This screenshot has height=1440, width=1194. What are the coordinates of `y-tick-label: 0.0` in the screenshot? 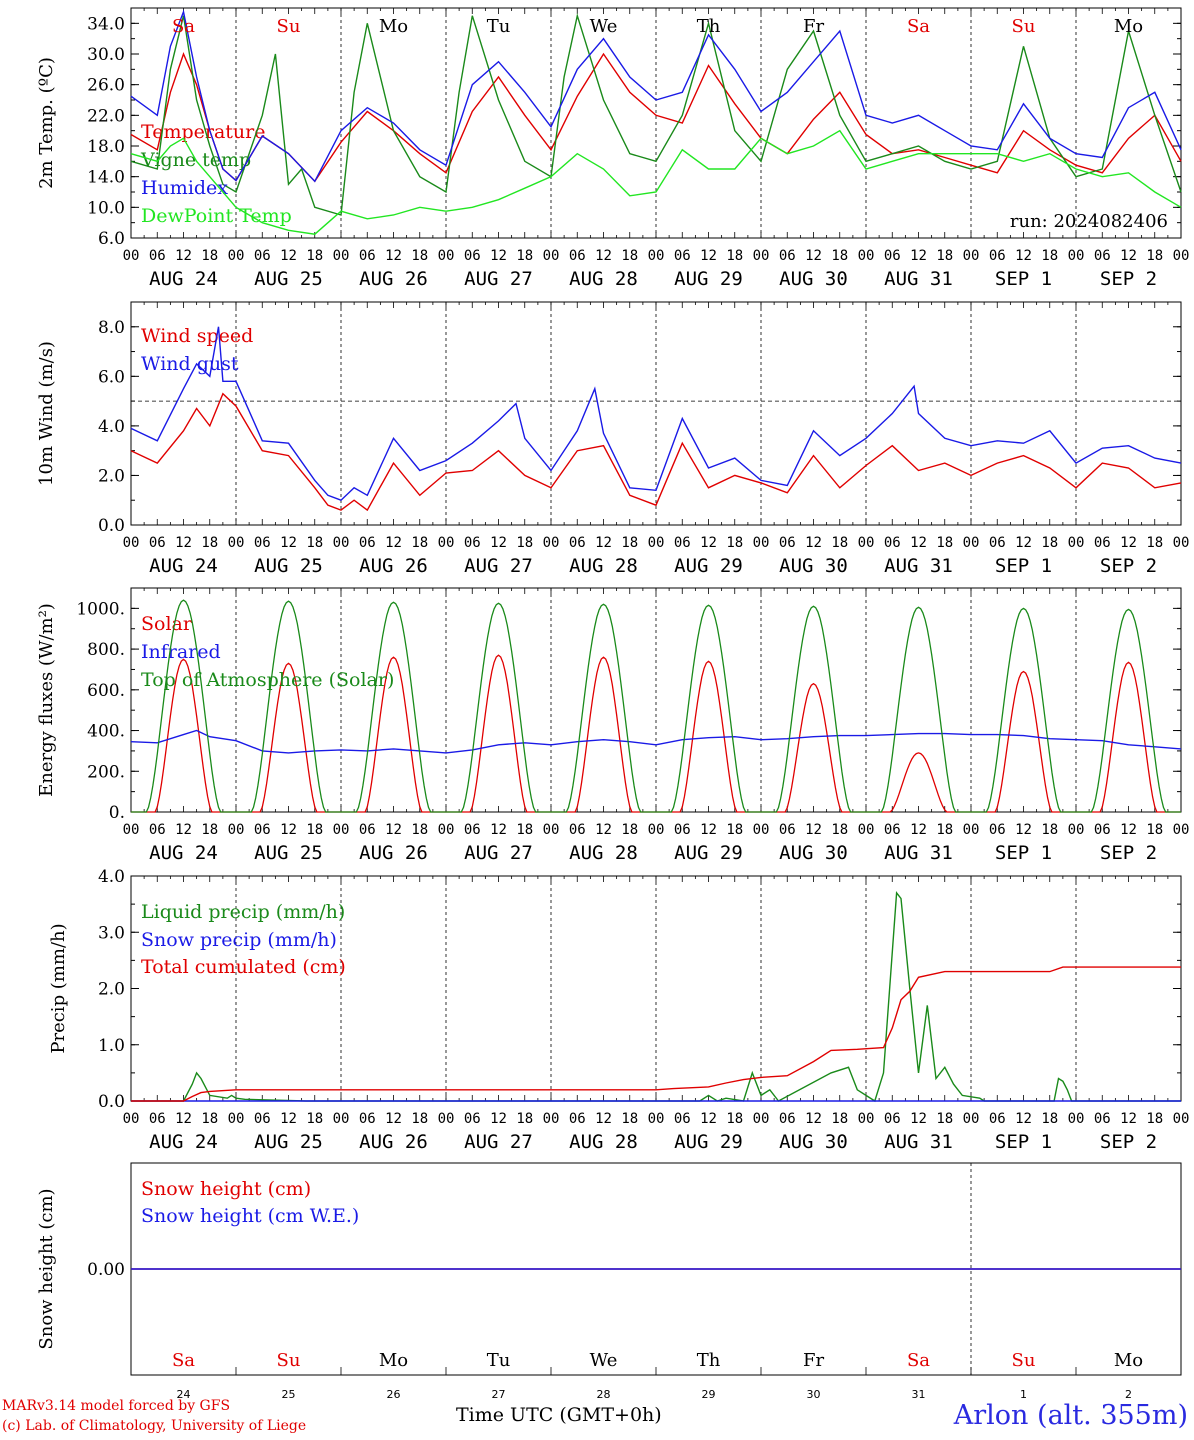 It's located at (111, 526).